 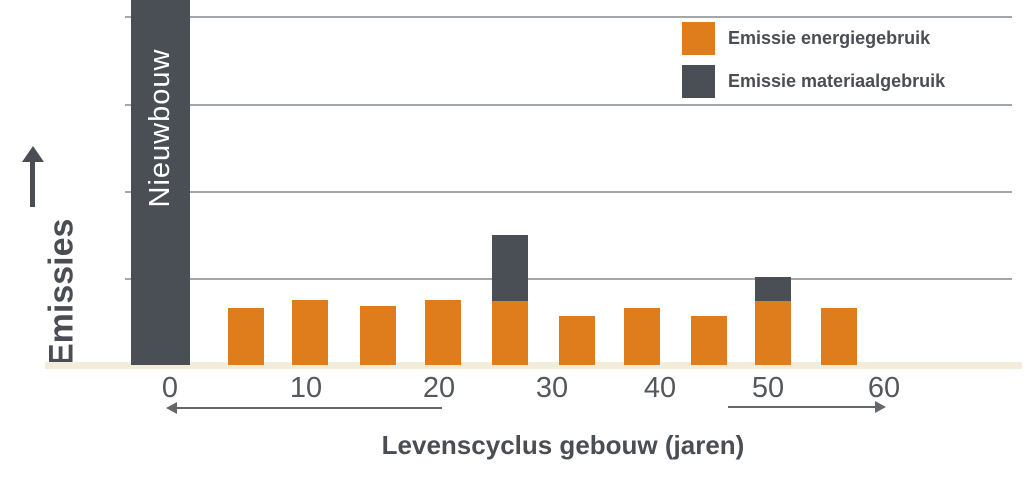 What do you see at coordinates (698, 81) in the screenshot?
I see `material-color-swatch-icon` at bounding box center [698, 81].